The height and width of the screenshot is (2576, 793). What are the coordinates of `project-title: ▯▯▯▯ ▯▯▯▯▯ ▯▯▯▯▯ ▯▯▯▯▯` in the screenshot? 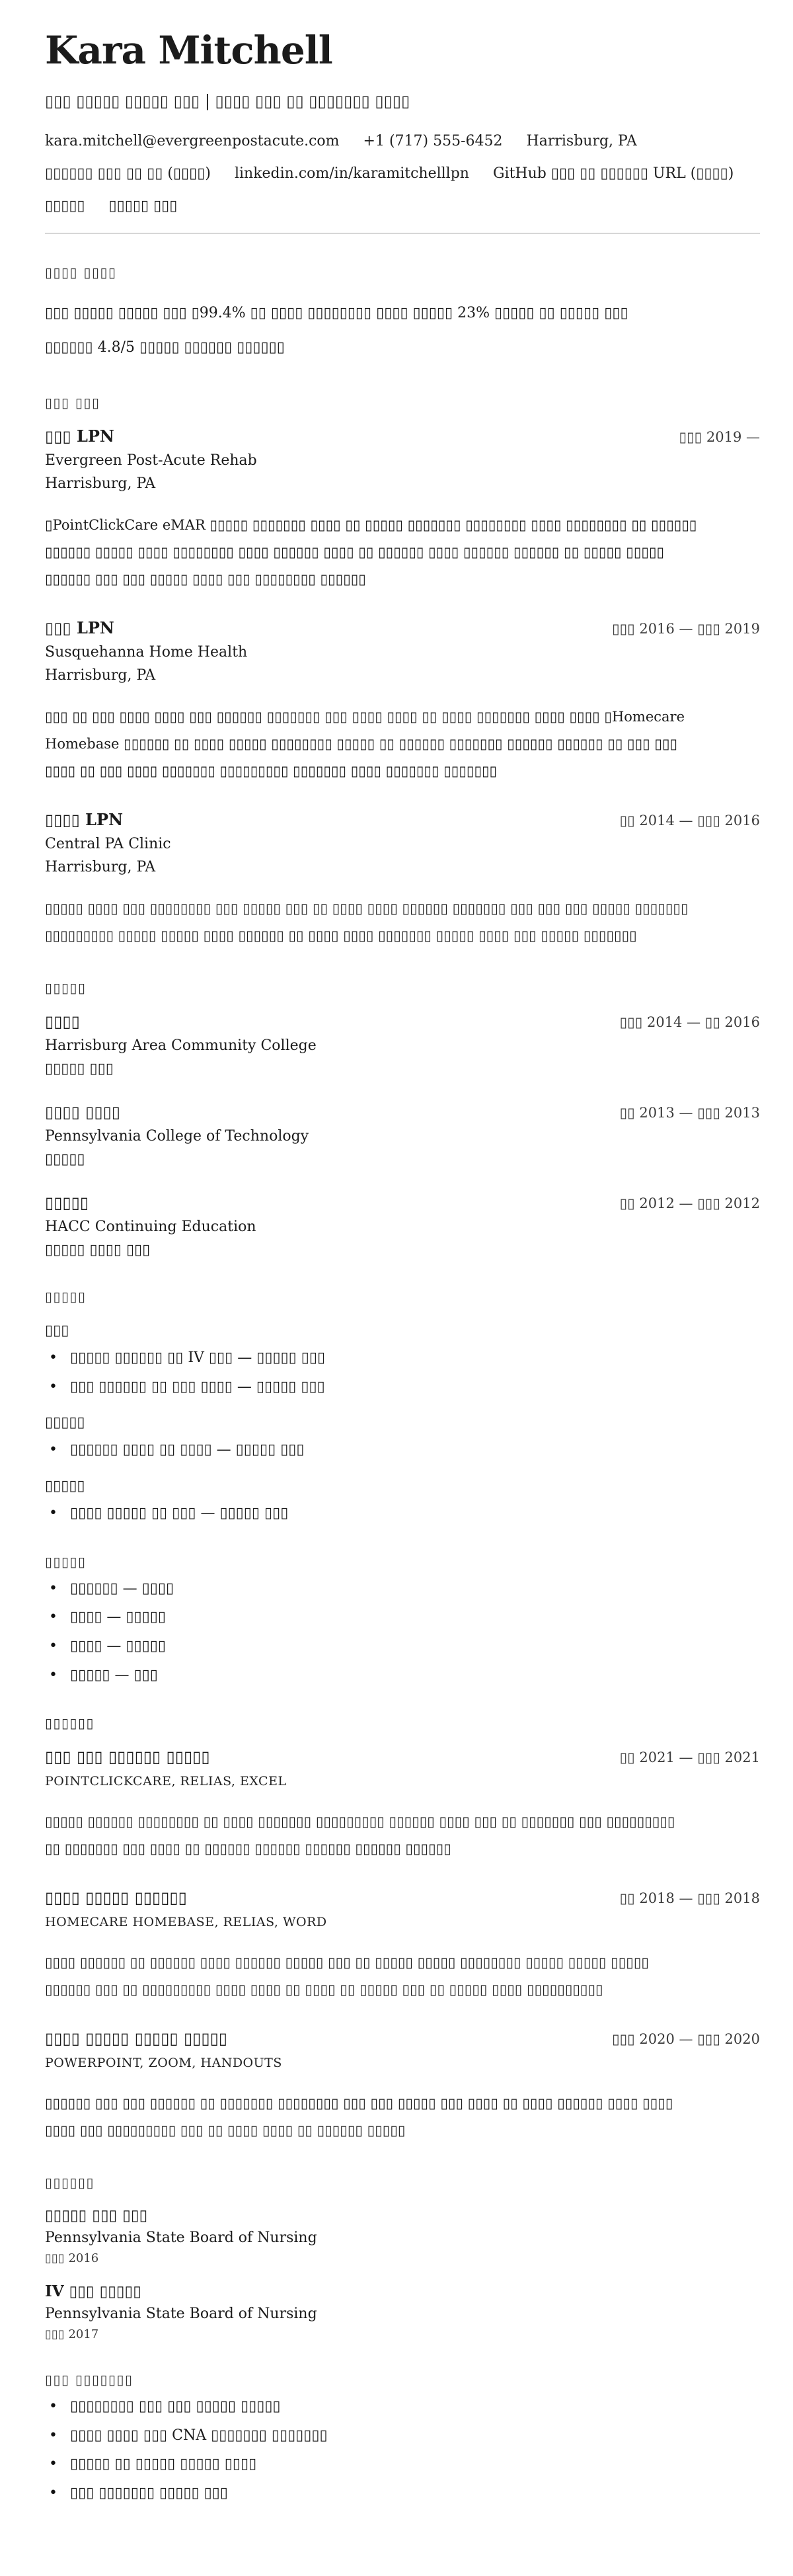 It's located at (136, 2039).